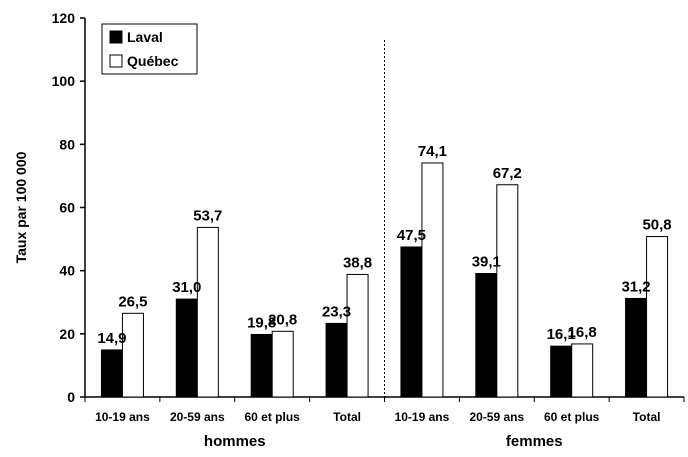  What do you see at coordinates (64, 18) in the screenshot?
I see `y-tick-label: 120` at bounding box center [64, 18].